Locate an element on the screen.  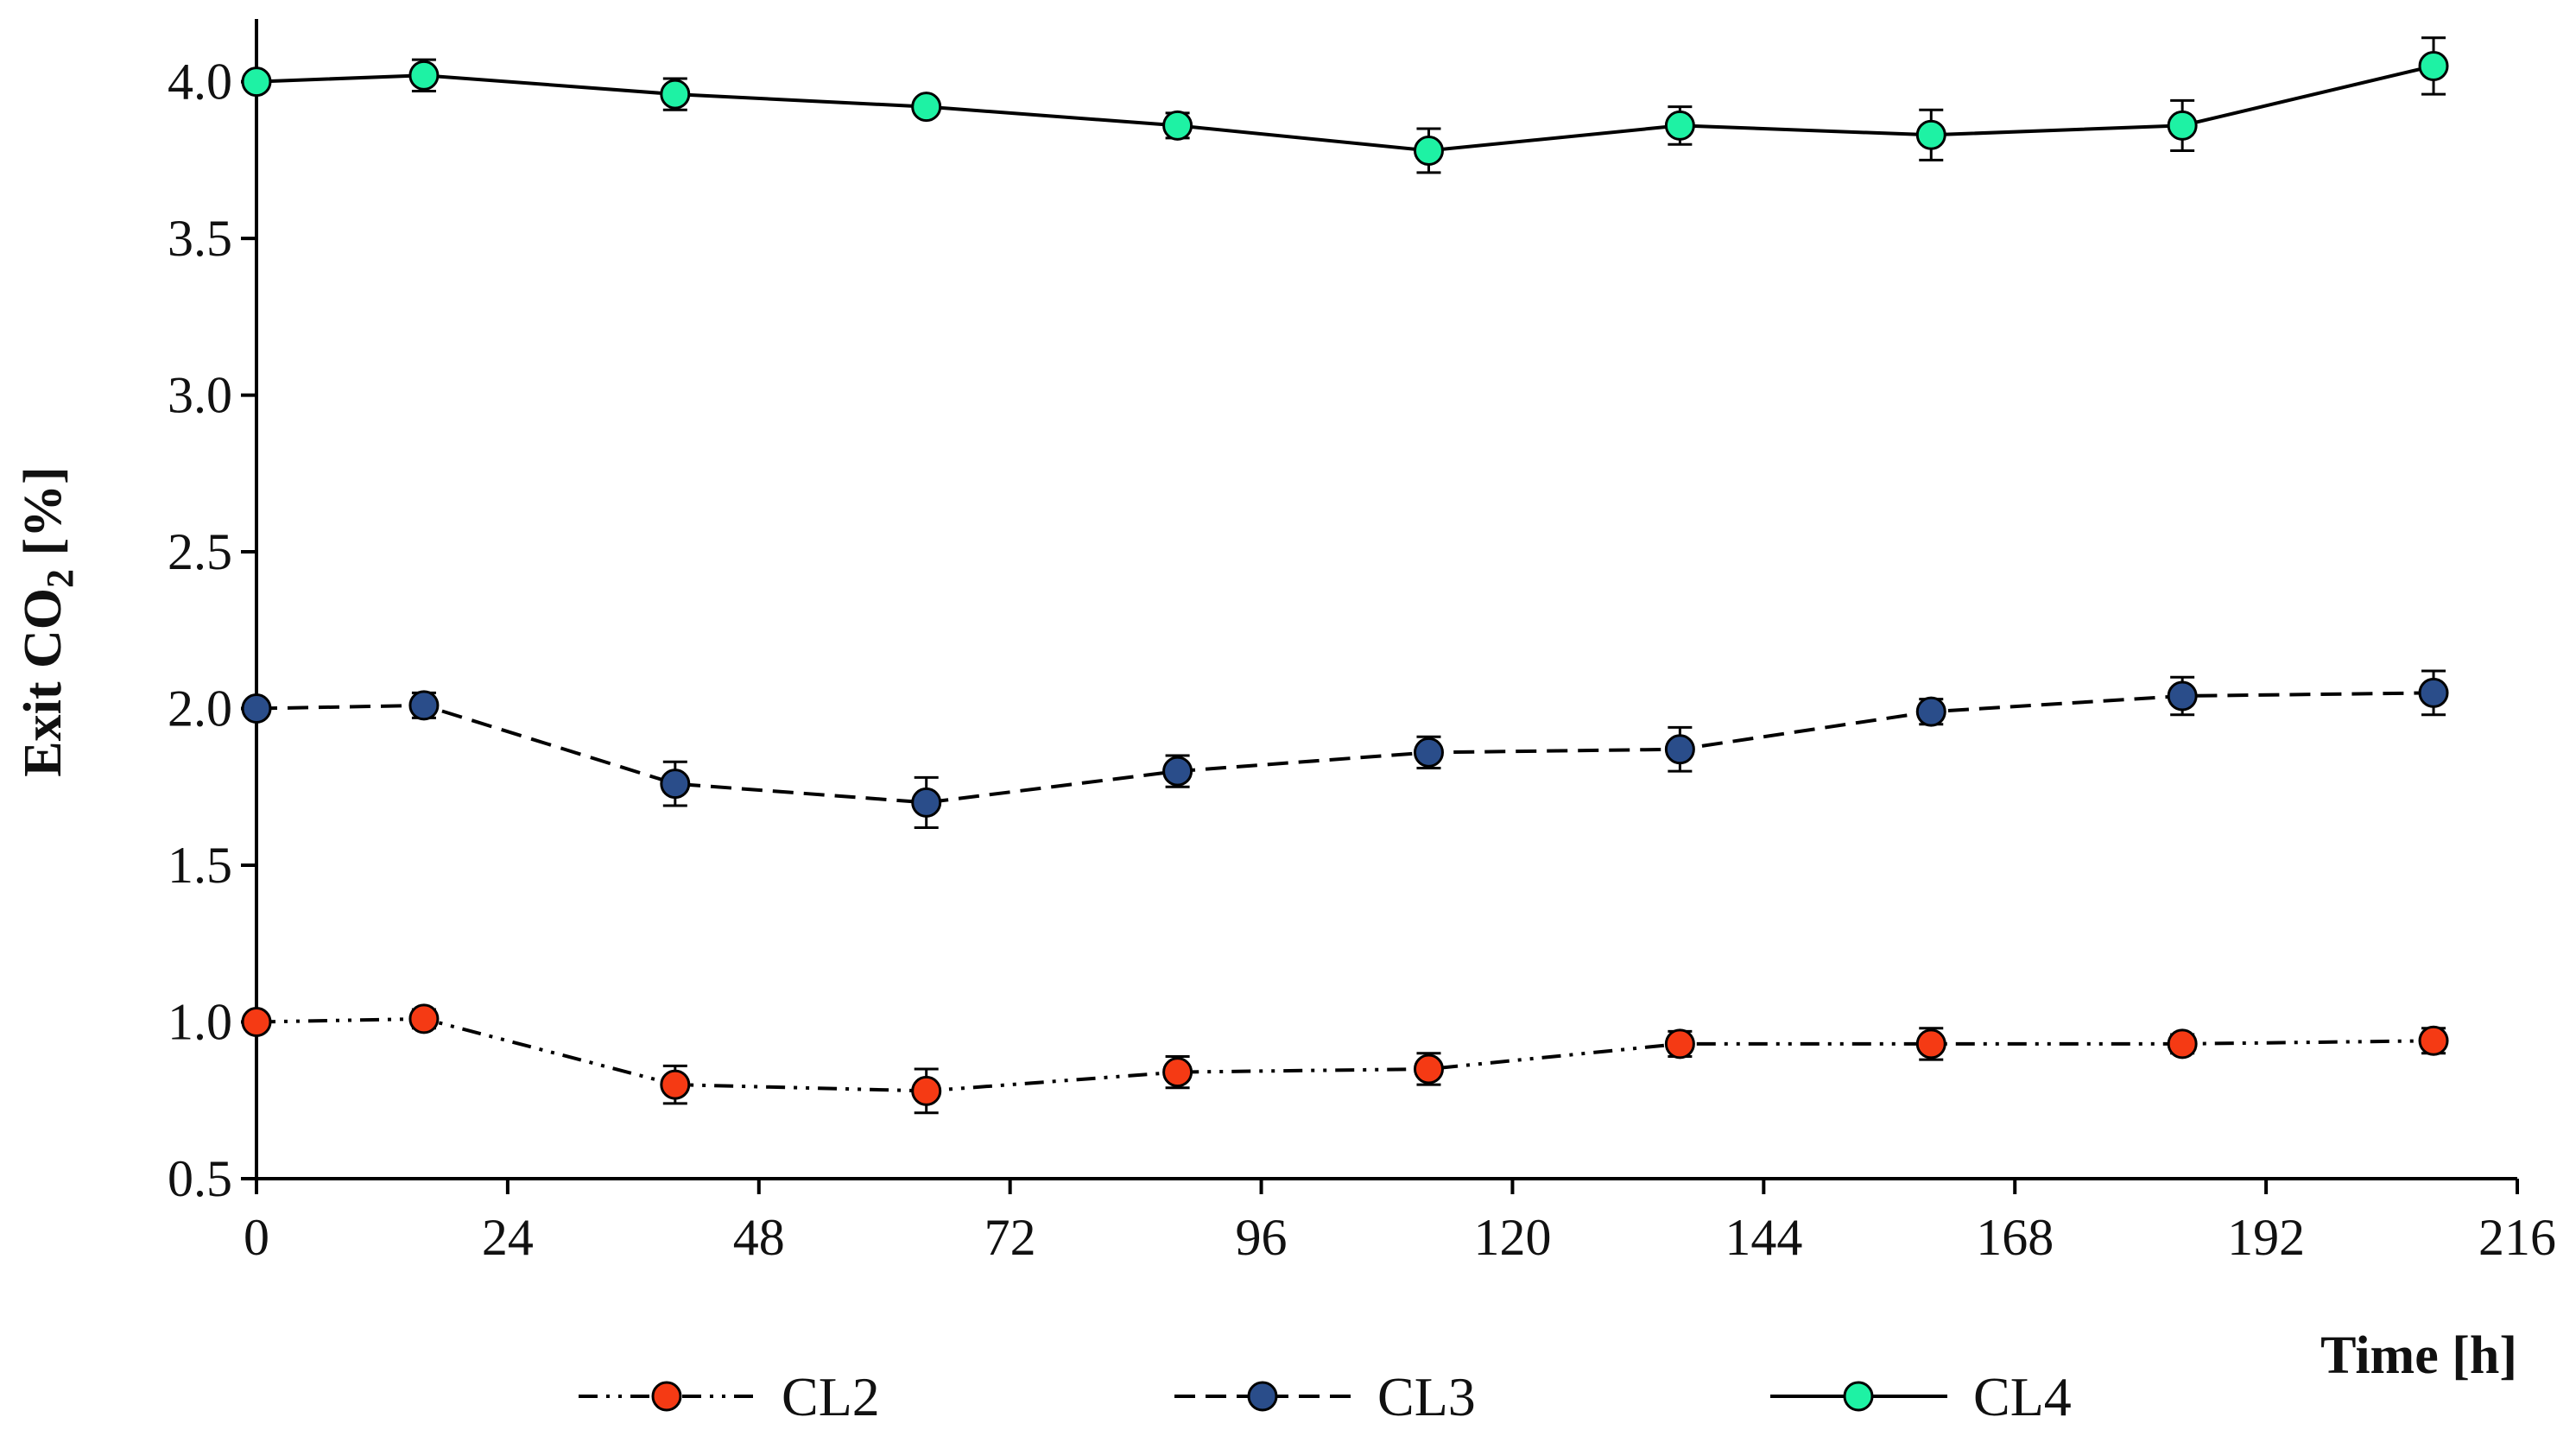
x-tick-label: 216 is located at coordinates (2517, 1237).